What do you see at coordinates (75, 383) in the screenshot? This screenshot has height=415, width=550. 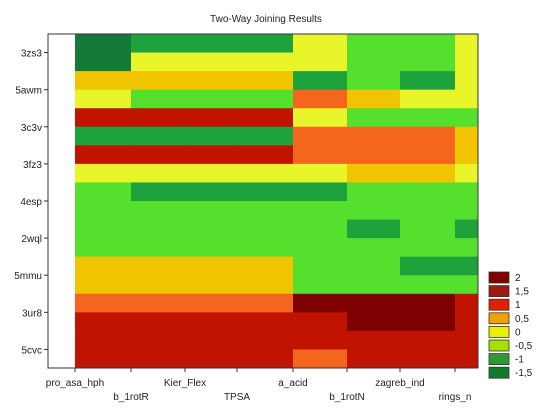 I see `column-label: pro_asa_hph` at bounding box center [75, 383].